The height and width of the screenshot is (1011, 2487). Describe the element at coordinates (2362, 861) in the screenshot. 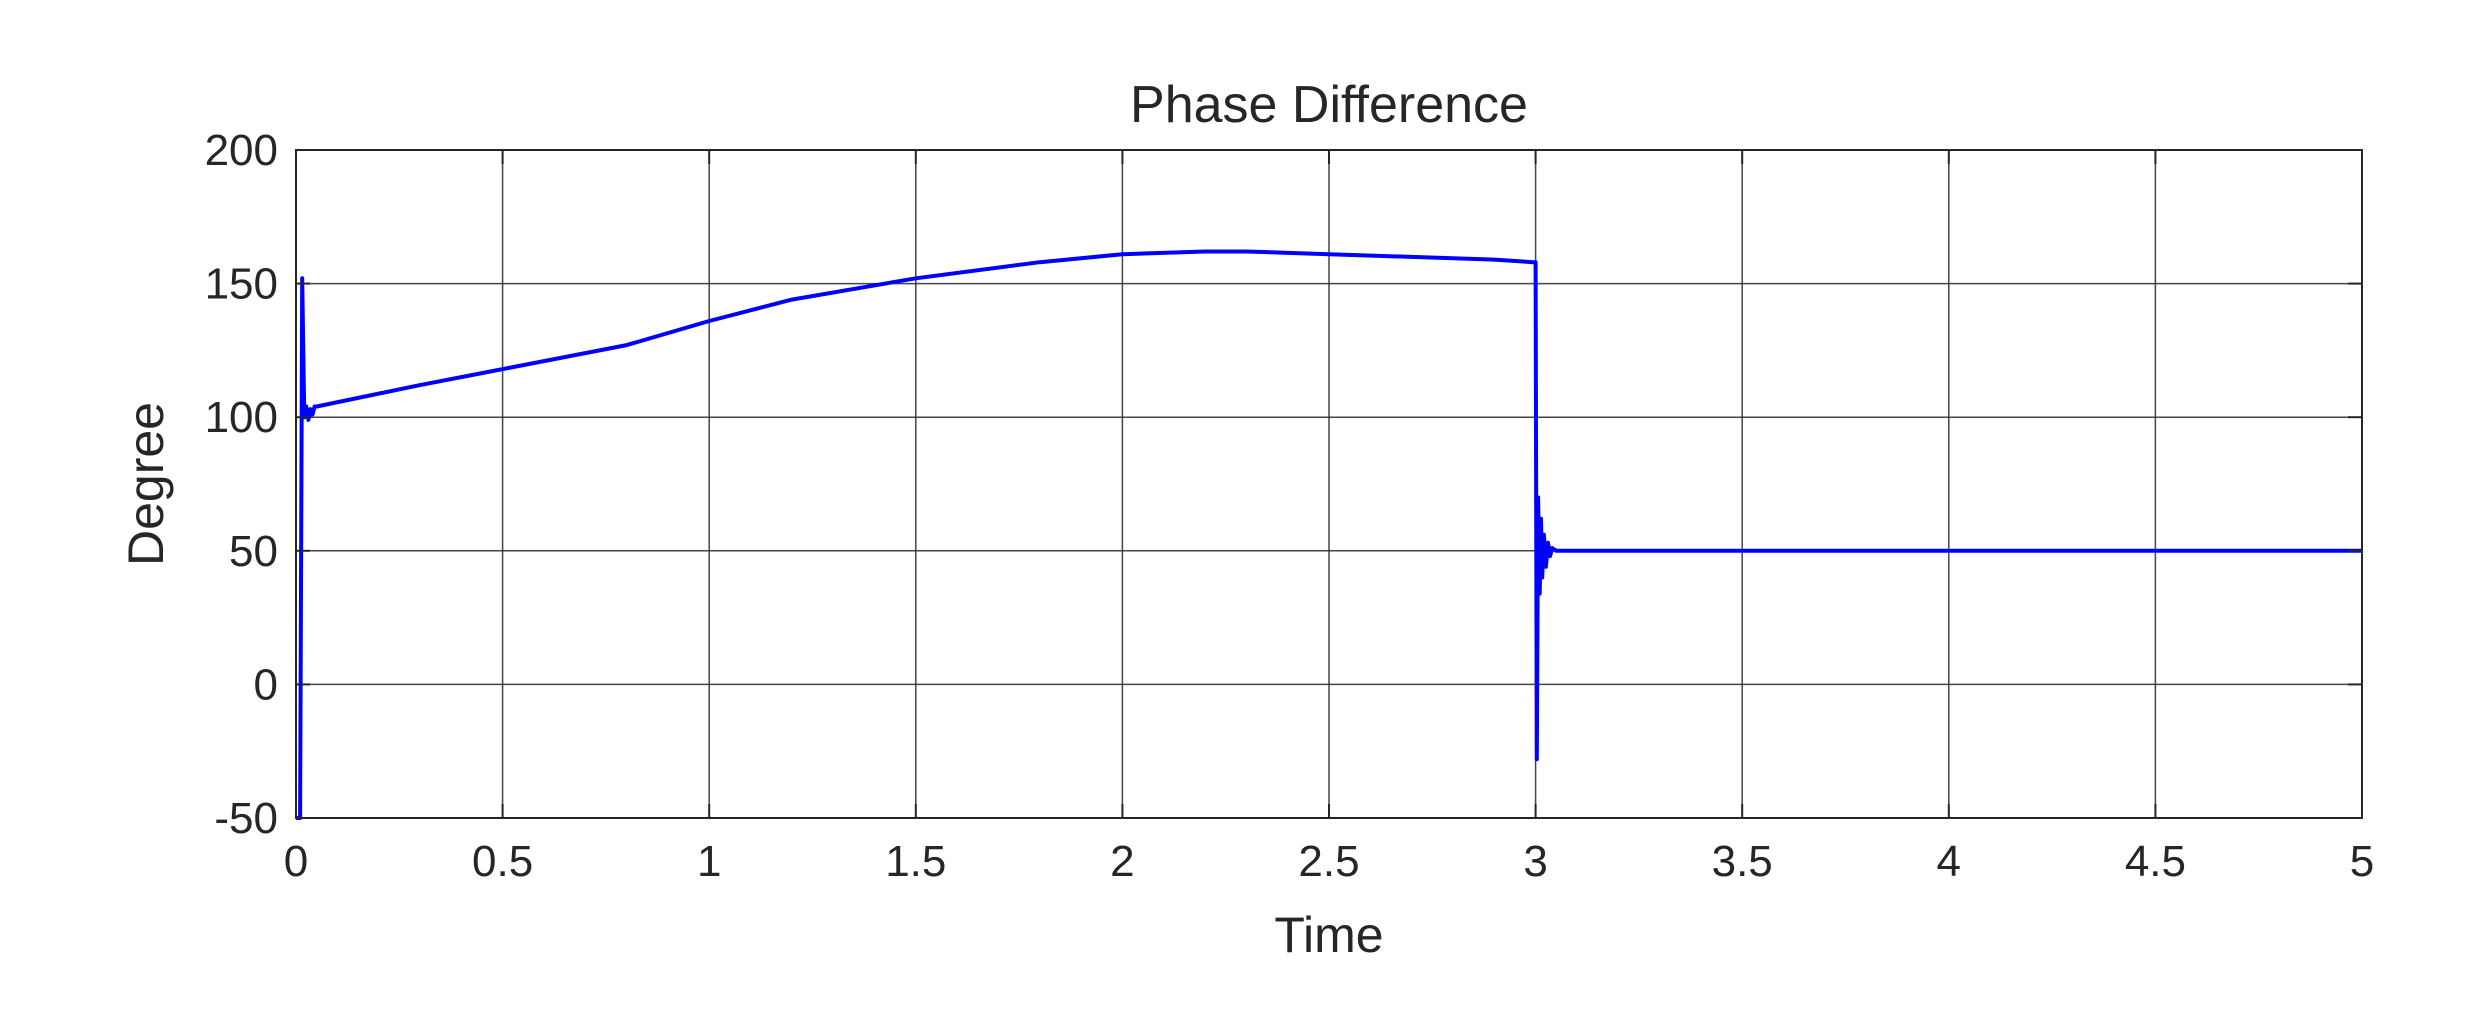

I see `x-tick-label: 5` at that location.